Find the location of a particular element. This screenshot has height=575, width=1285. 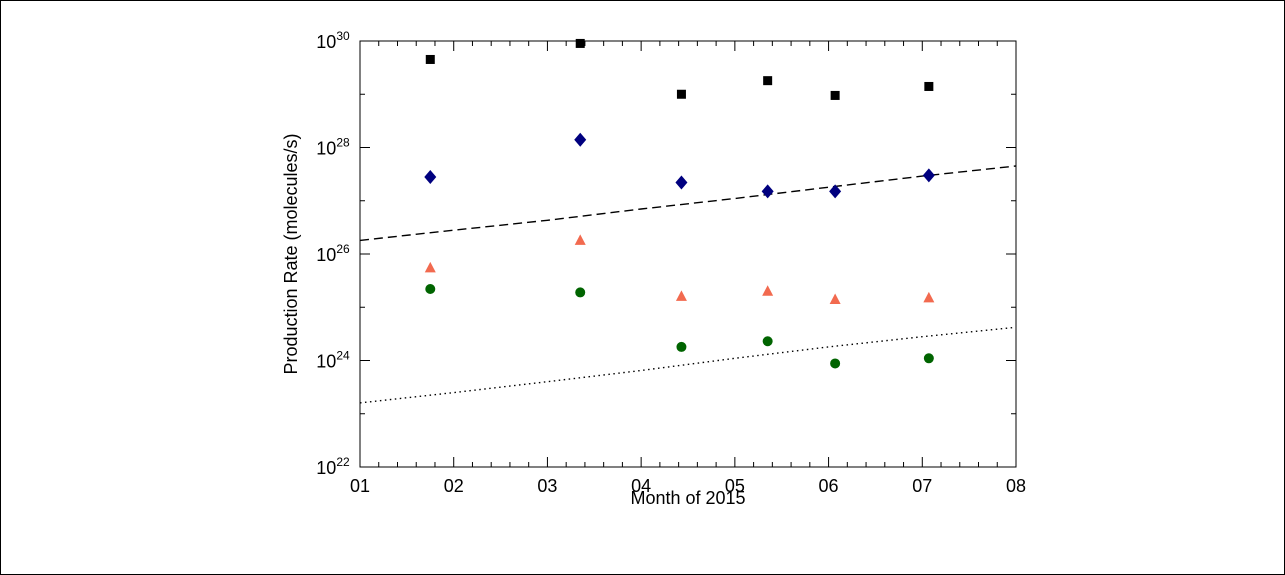

y-tick-label: 1024 is located at coordinates (333, 360).